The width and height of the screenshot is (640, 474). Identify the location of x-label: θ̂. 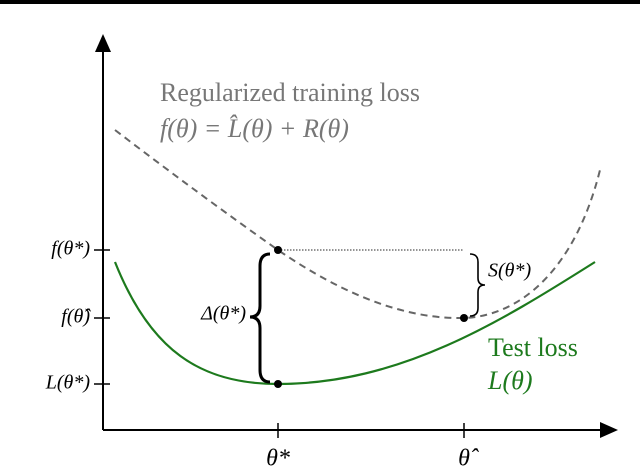
(468, 459).